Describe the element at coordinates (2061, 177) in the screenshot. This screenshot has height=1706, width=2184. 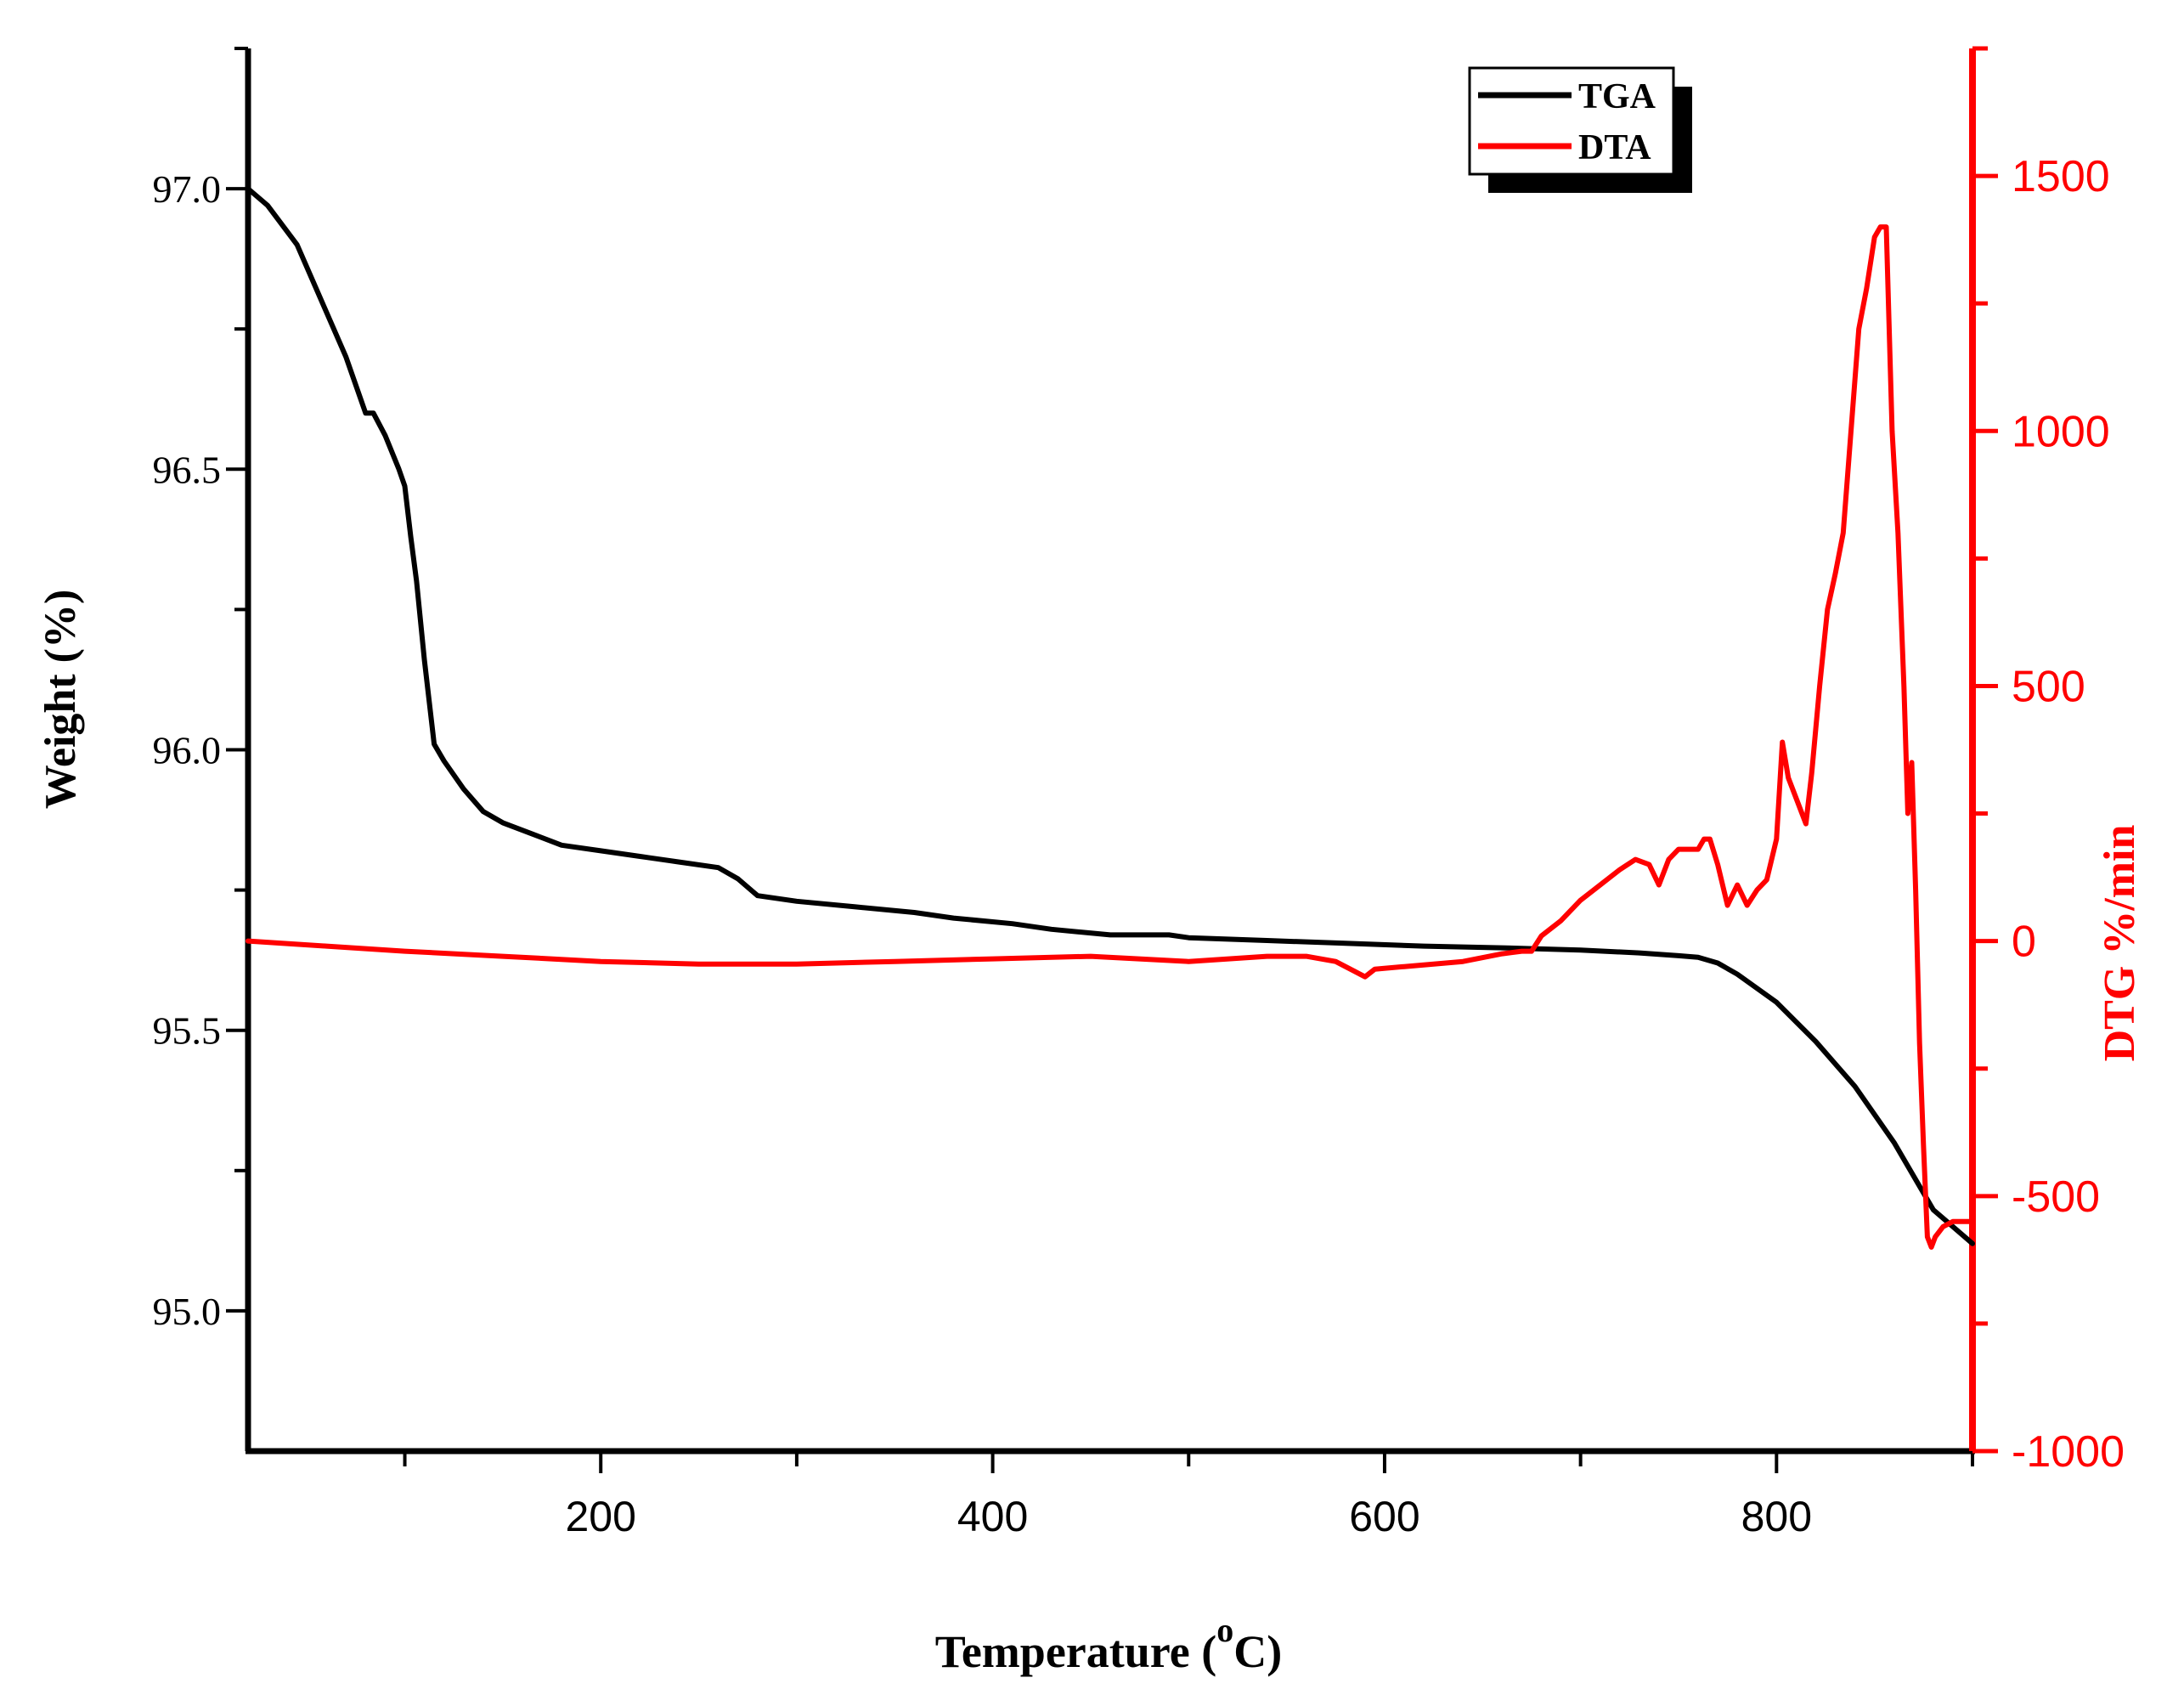
I see `y-right-tick-label: 1500` at that location.